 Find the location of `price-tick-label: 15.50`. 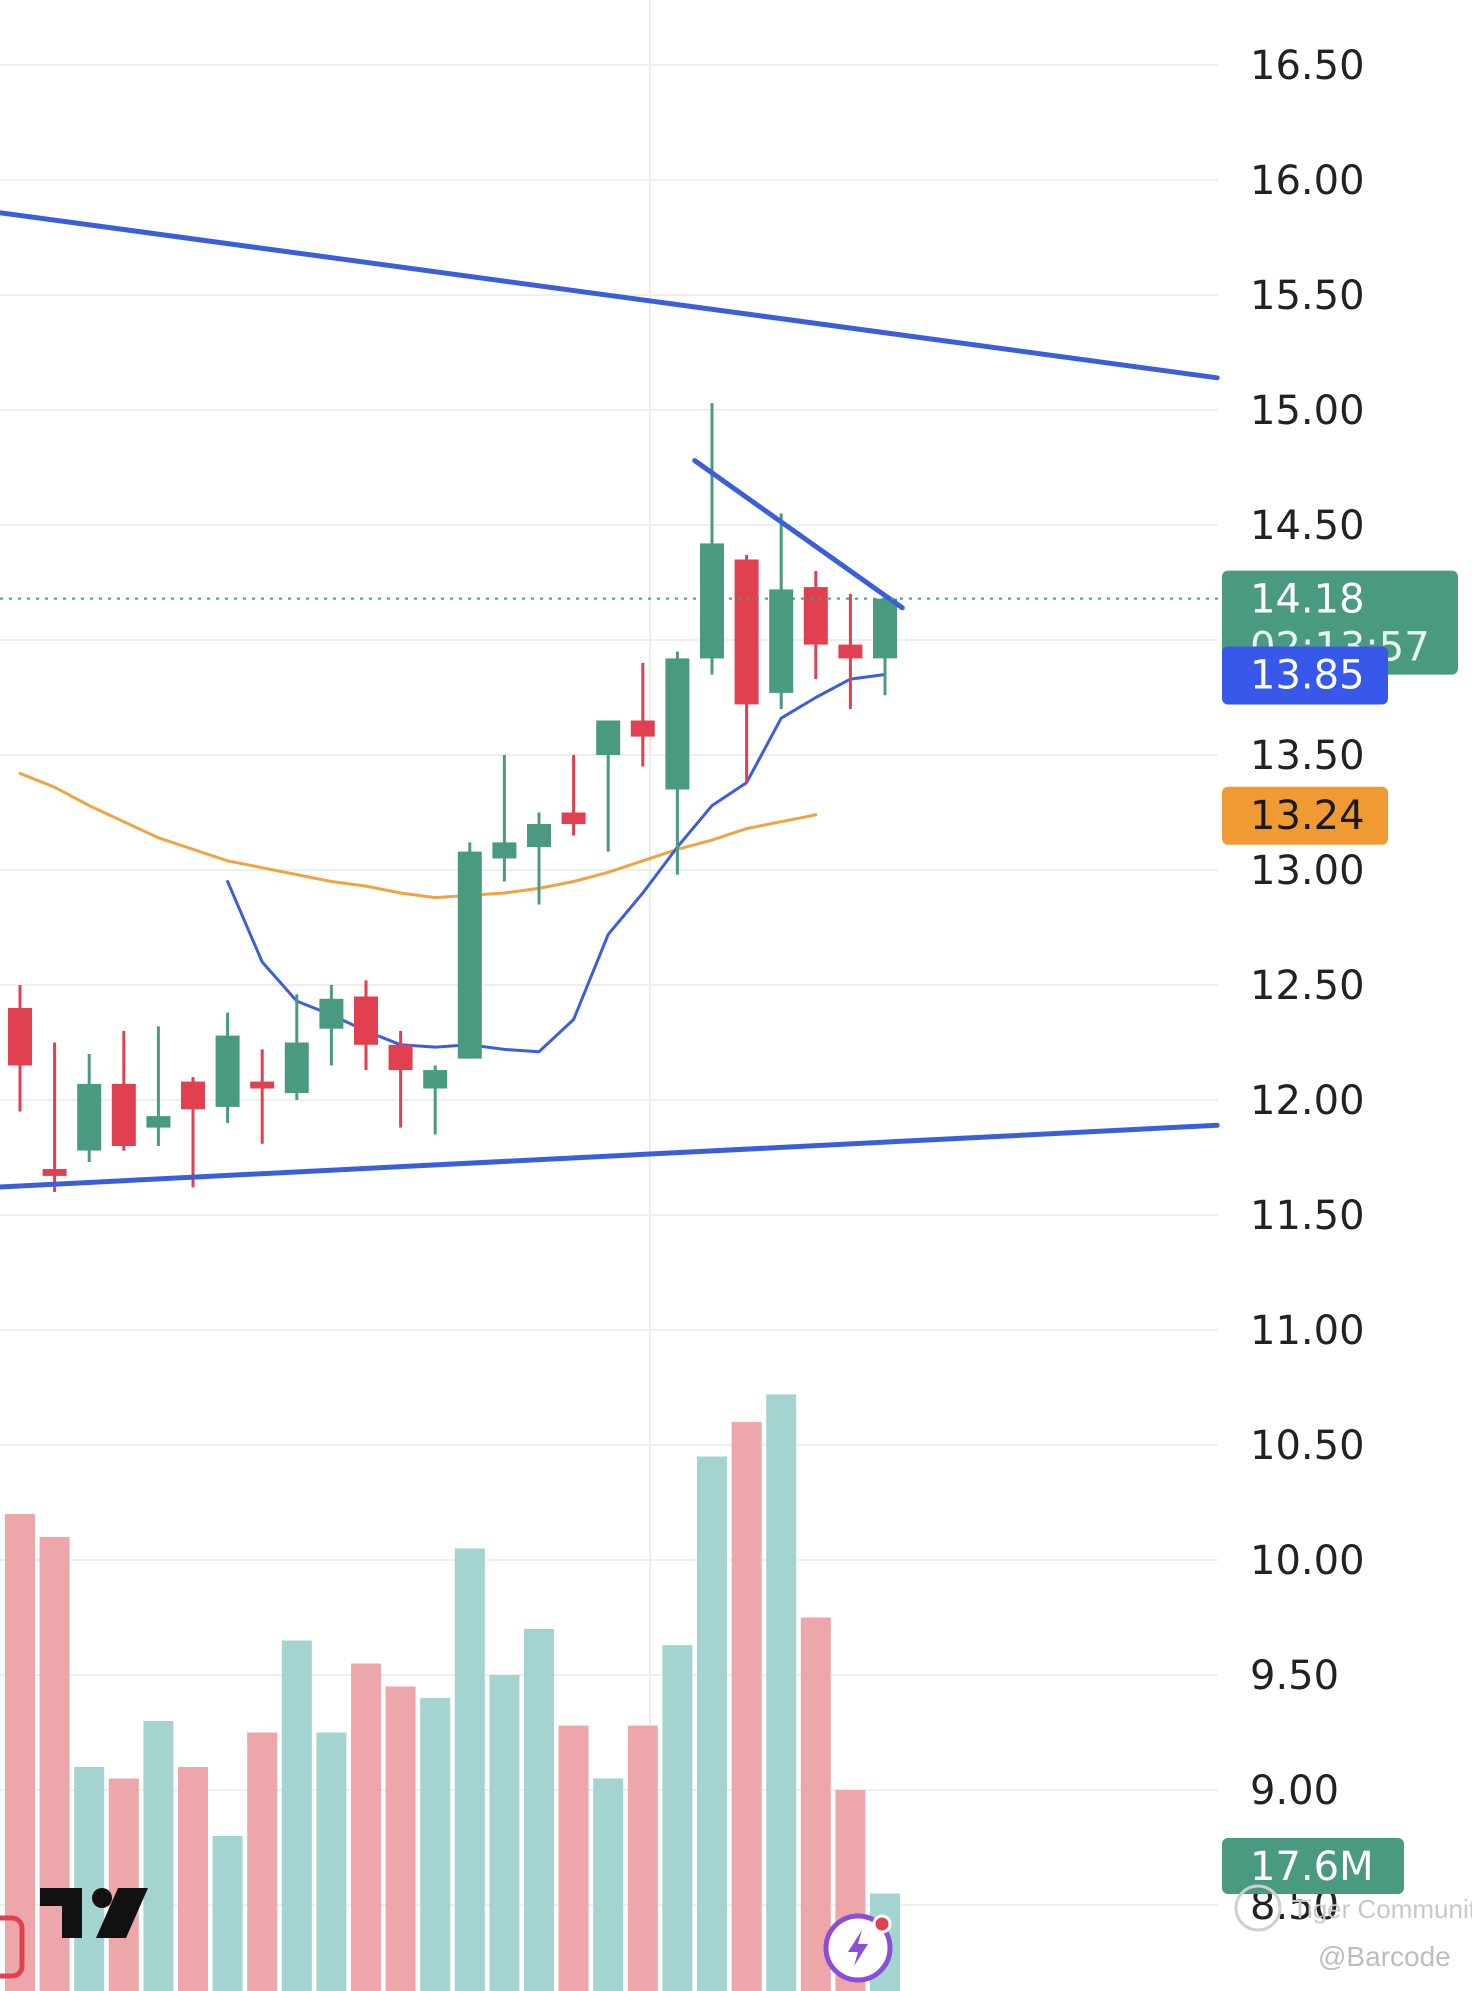

price-tick-label: 15.50 is located at coordinates (1307, 296).